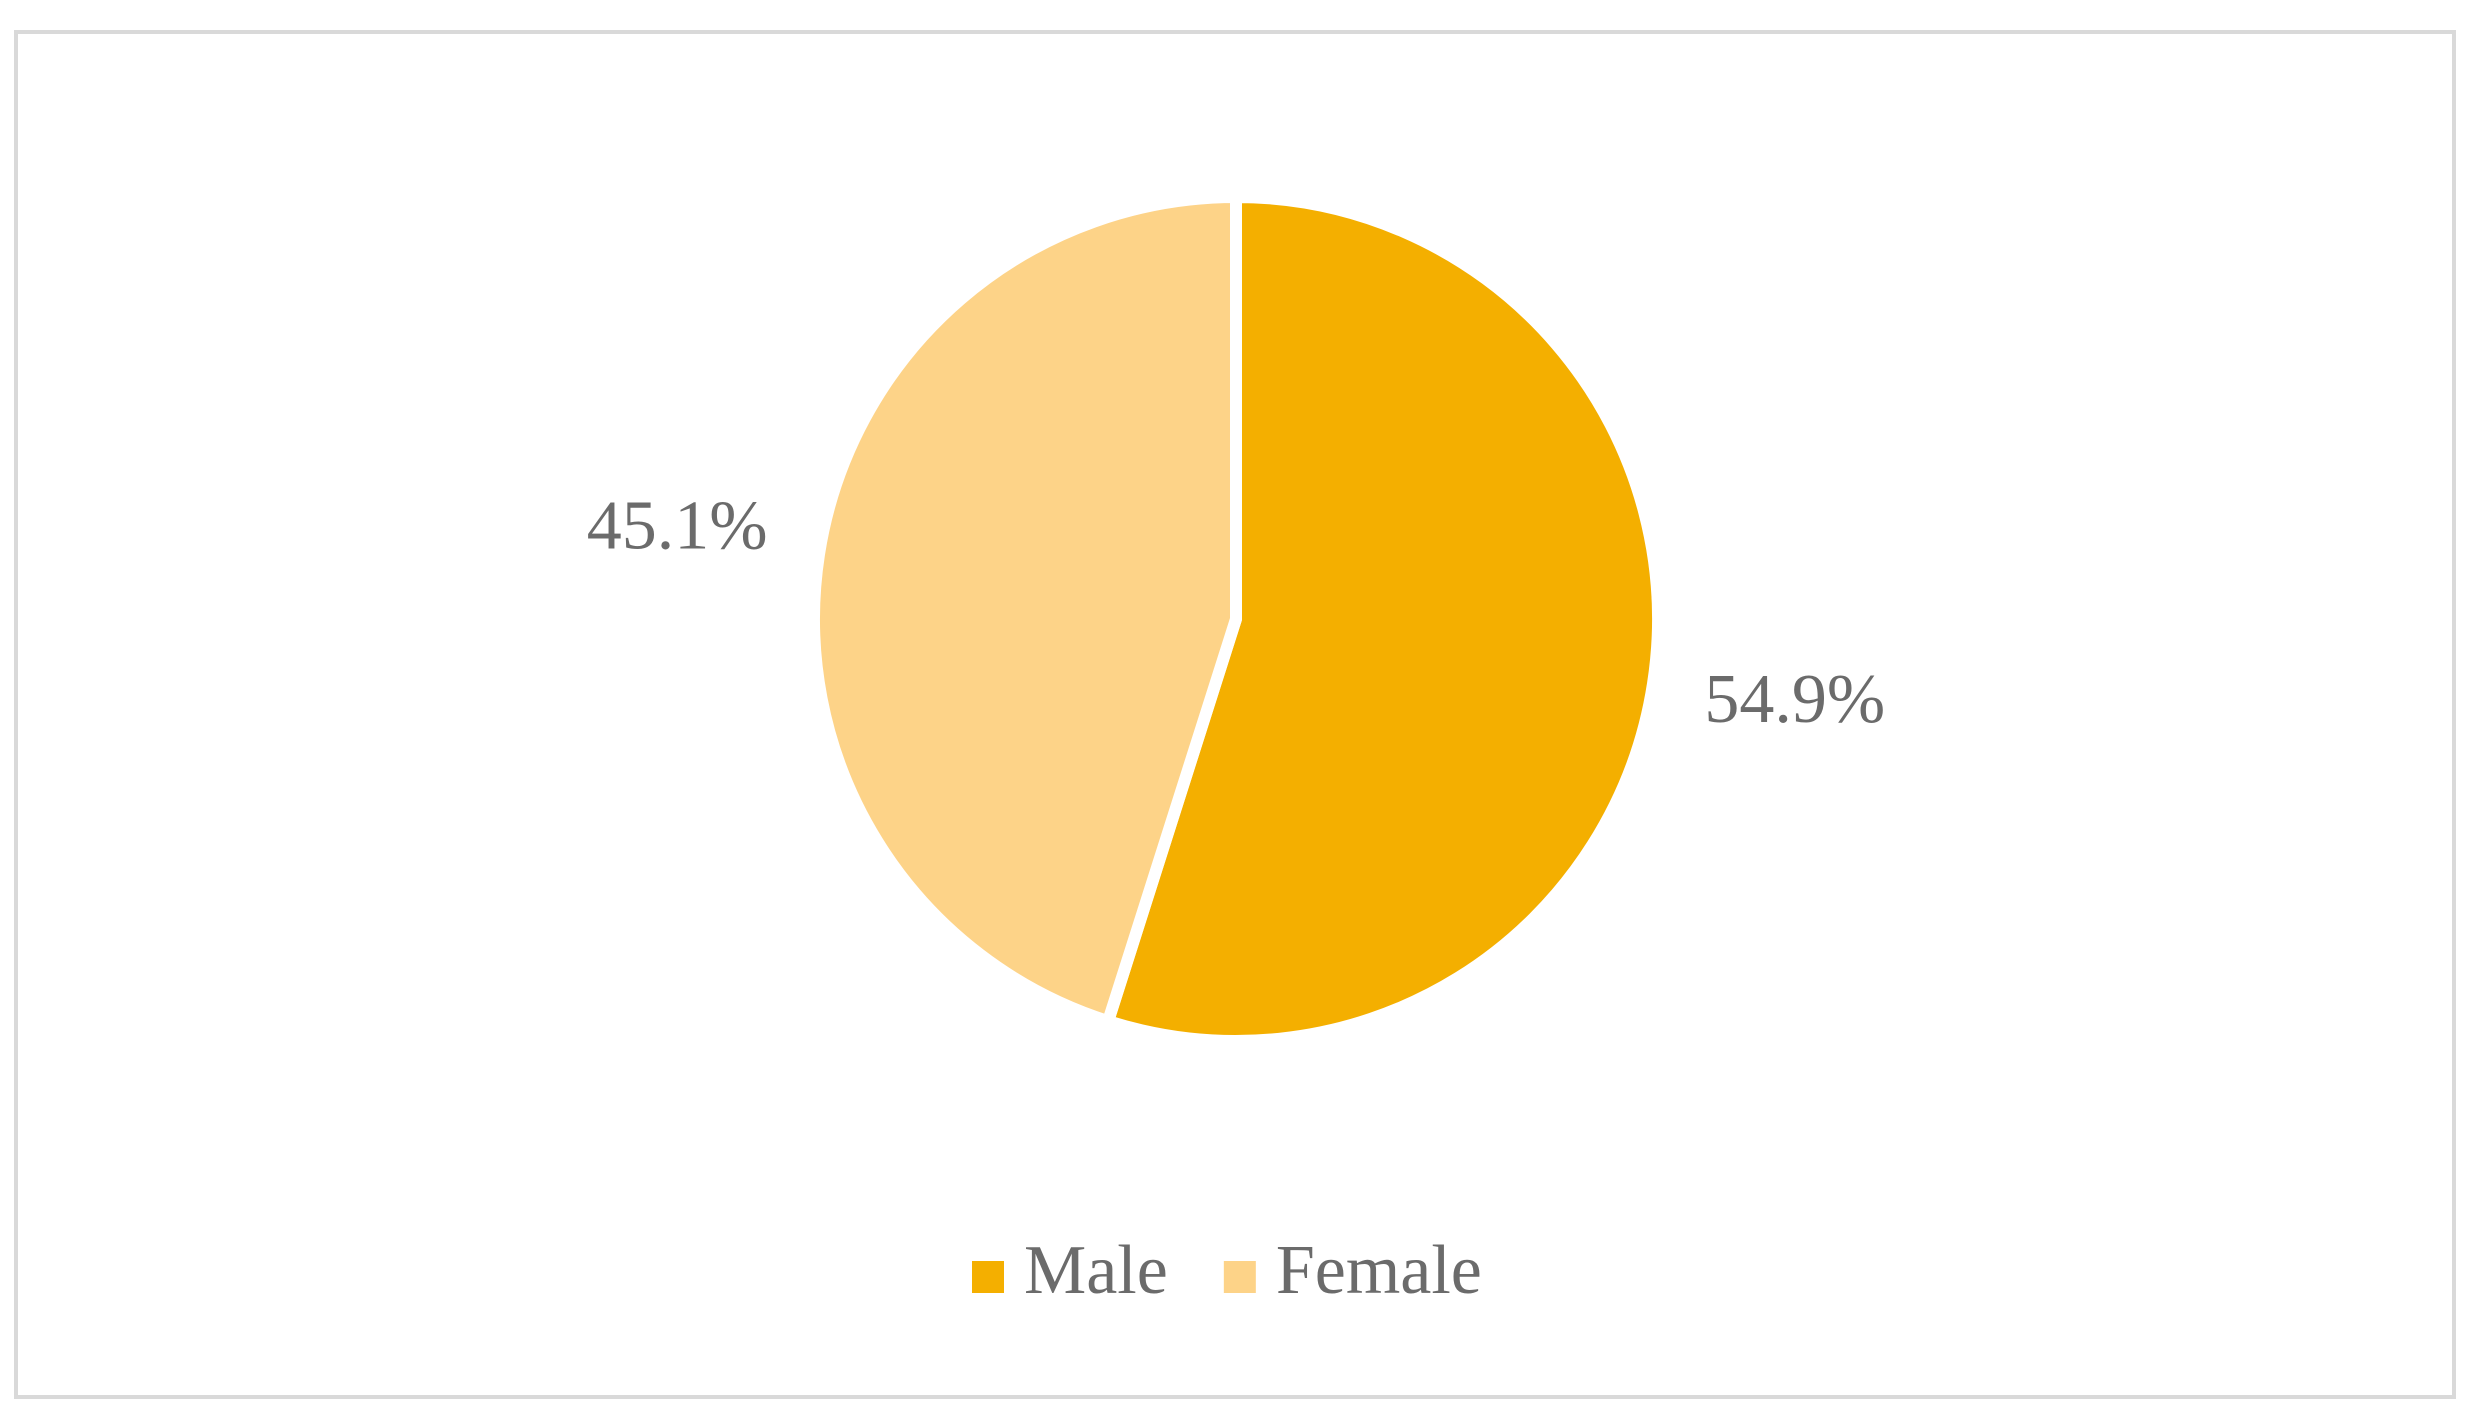 The width and height of the screenshot is (2470, 1415). Describe the element at coordinates (1379, 1270) in the screenshot. I see `legend-label: Female` at that location.